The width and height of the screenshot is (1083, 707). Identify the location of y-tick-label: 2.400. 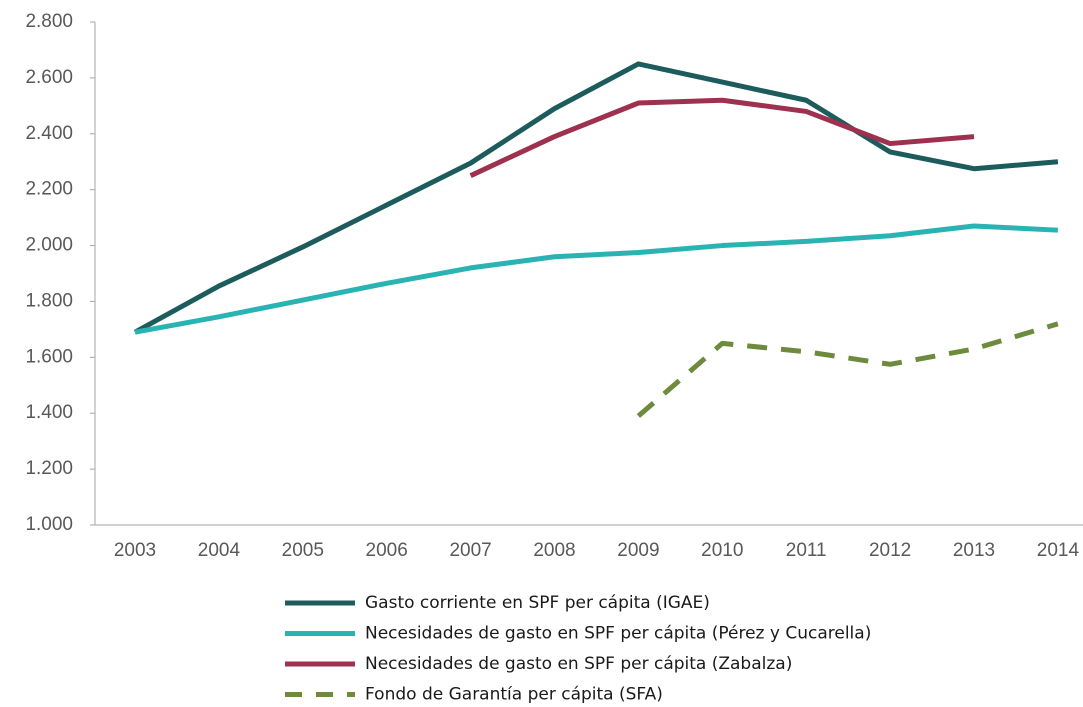
(49, 133).